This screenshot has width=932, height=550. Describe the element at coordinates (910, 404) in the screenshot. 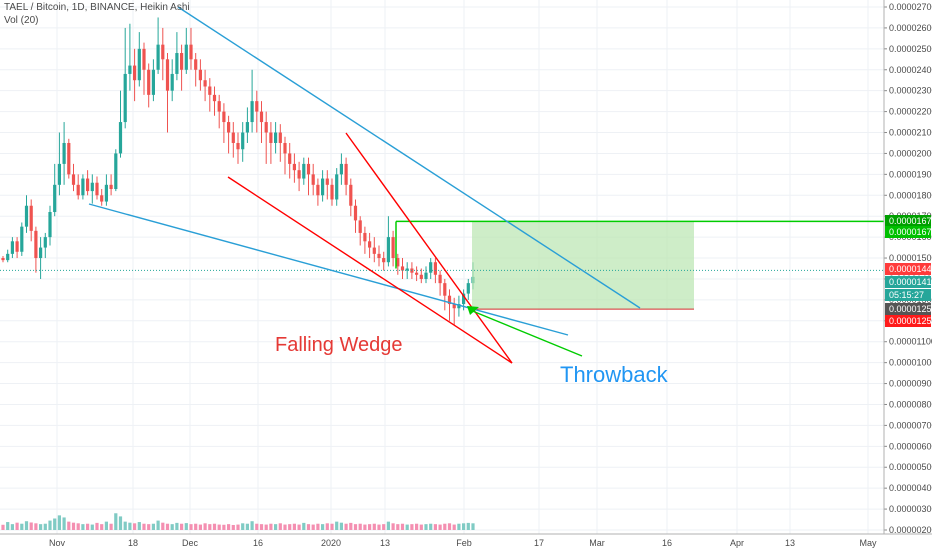

I see `y-tick-label: 0.00000800` at that location.